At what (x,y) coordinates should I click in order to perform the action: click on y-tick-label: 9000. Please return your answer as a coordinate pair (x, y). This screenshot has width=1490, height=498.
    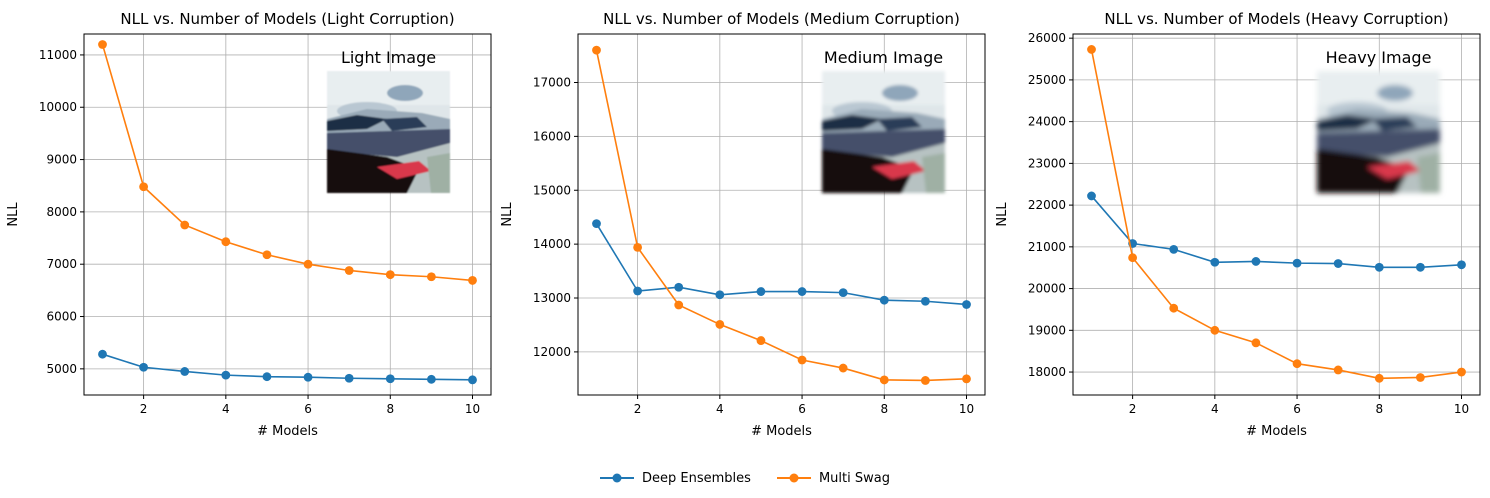
    Looking at the image, I should click on (61, 160).